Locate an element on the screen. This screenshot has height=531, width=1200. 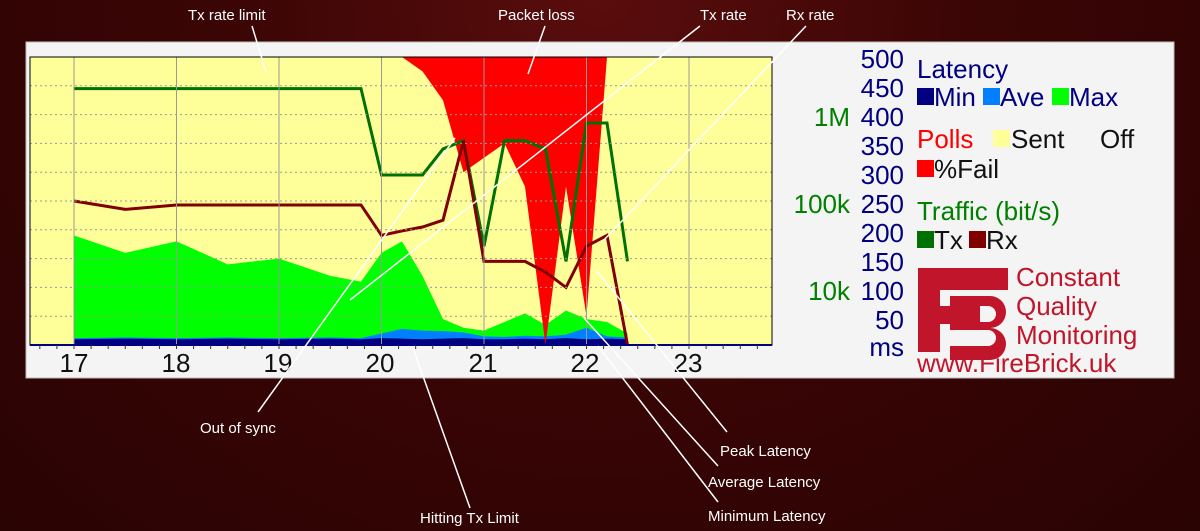
latency-tick-label: 100 is located at coordinates (882, 291).